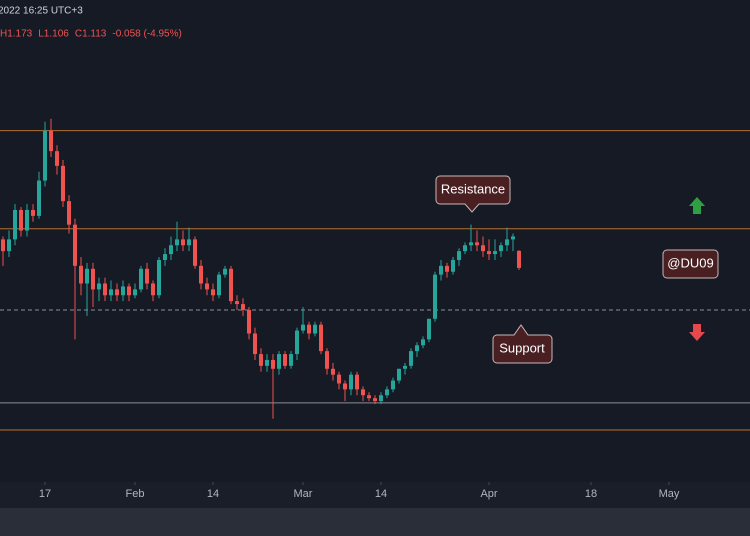  Describe the element at coordinates (303, 494) in the screenshot. I see `x-tick-label: Mar` at that location.